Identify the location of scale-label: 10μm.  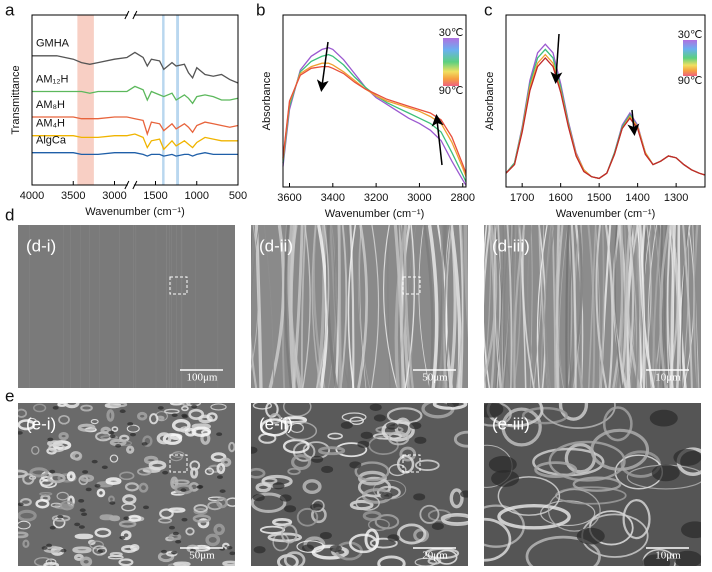
(668, 556).